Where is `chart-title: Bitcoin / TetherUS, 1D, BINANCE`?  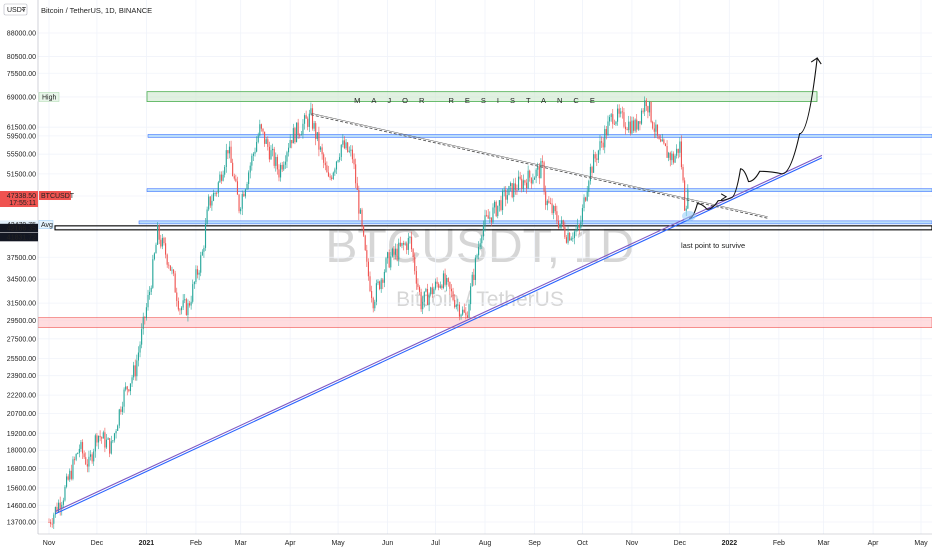 chart-title: Bitcoin / TetherUS, 1D, BINANCE is located at coordinates (96, 10).